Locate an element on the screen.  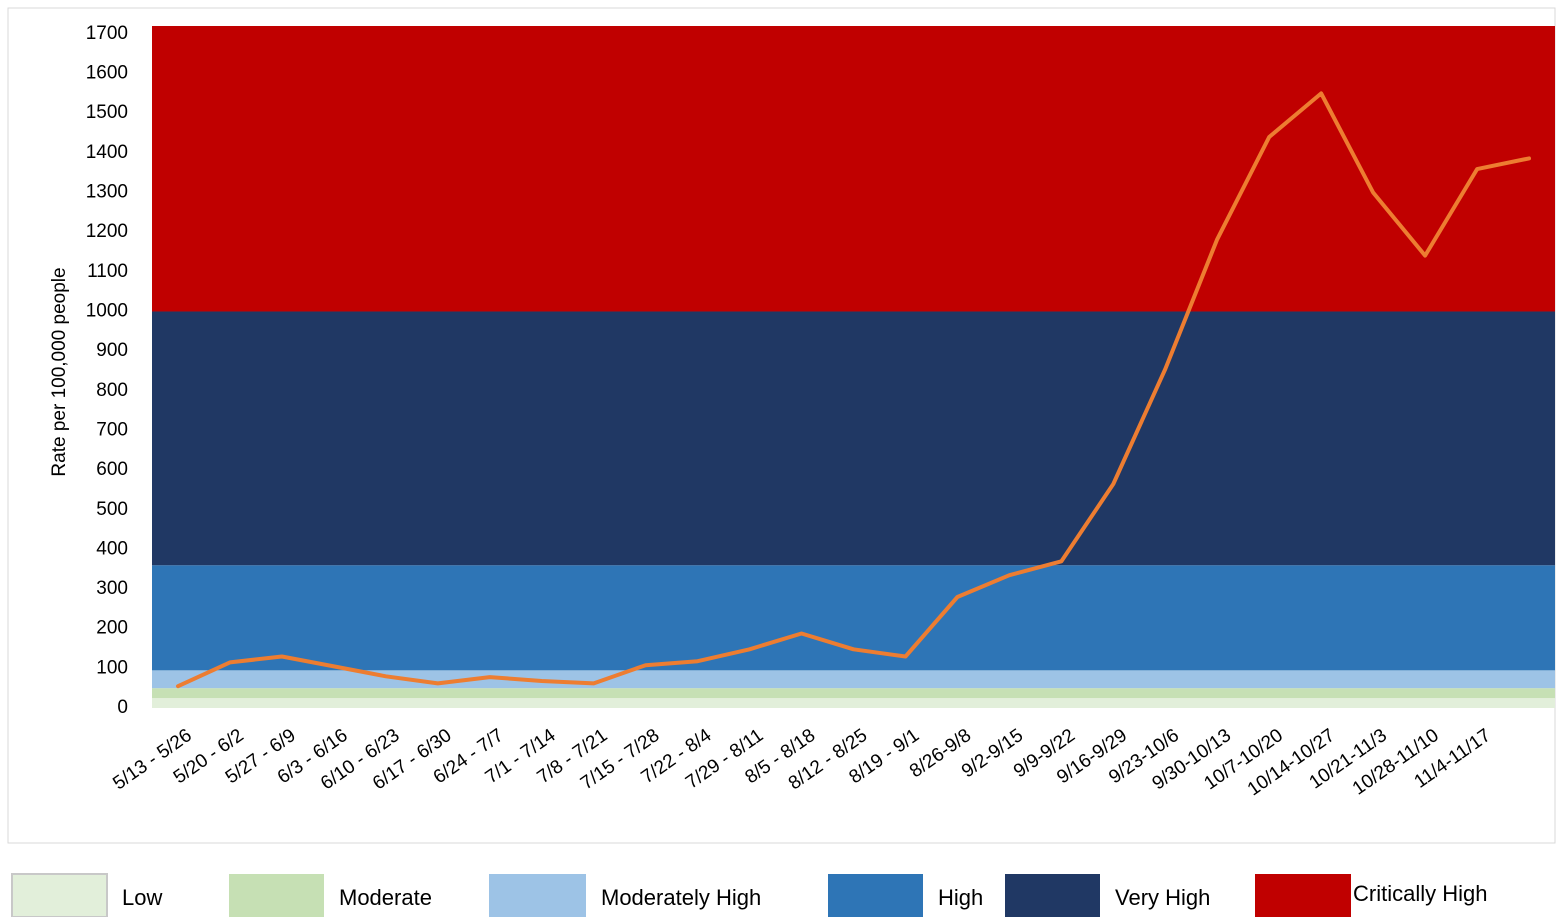
y-tick-label: 200 is located at coordinates (112, 628).